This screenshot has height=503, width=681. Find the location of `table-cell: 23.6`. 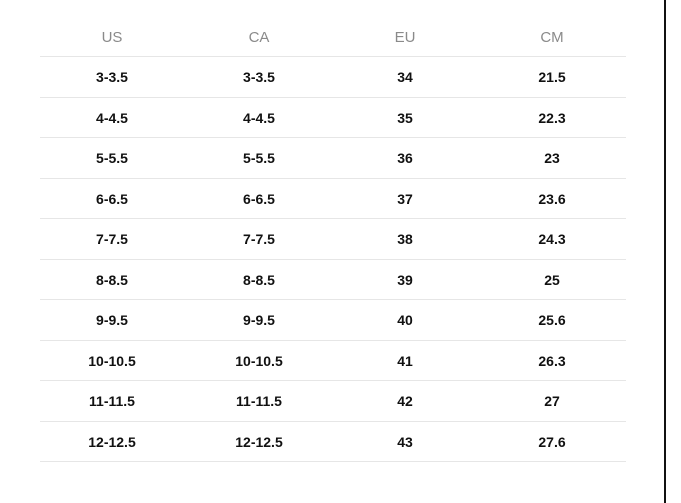

table-cell: 23.6 is located at coordinates (552, 198).